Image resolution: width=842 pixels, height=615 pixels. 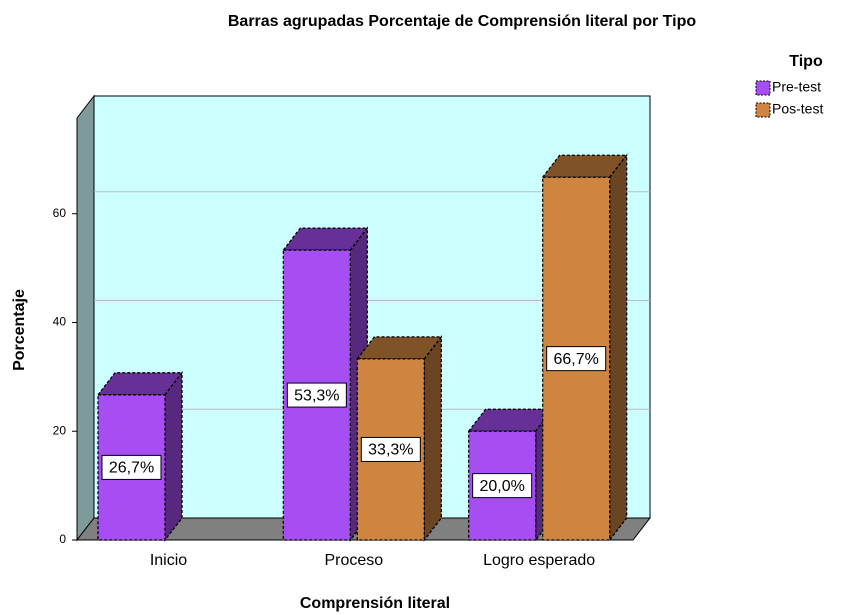 What do you see at coordinates (375, 603) in the screenshot?
I see `x-axis-label: Comprensión literal` at bounding box center [375, 603].